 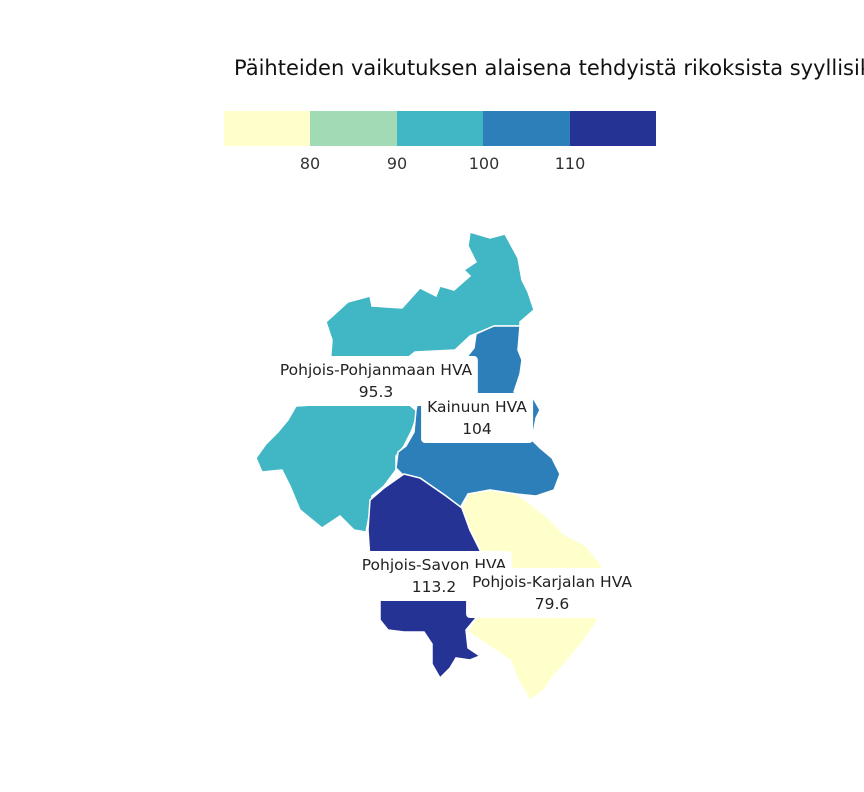 What do you see at coordinates (477, 429) in the screenshot?
I see `region-value: 104` at bounding box center [477, 429].